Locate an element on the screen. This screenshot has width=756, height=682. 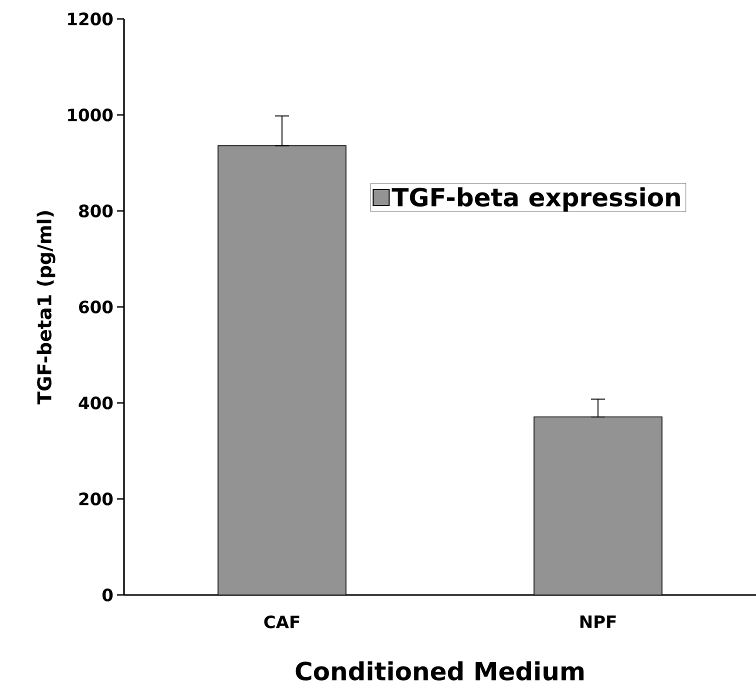
y-tick-label: 600 is located at coordinates (96, 307).